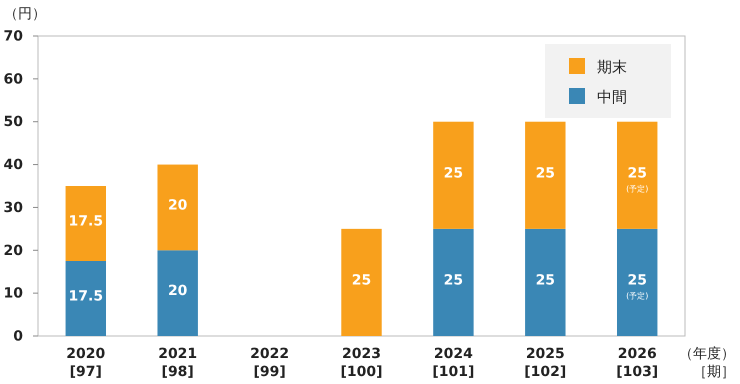 The height and width of the screenshot is (384, 740). I want to click on x-tick-label: 2024 [101], so click(453, 363).